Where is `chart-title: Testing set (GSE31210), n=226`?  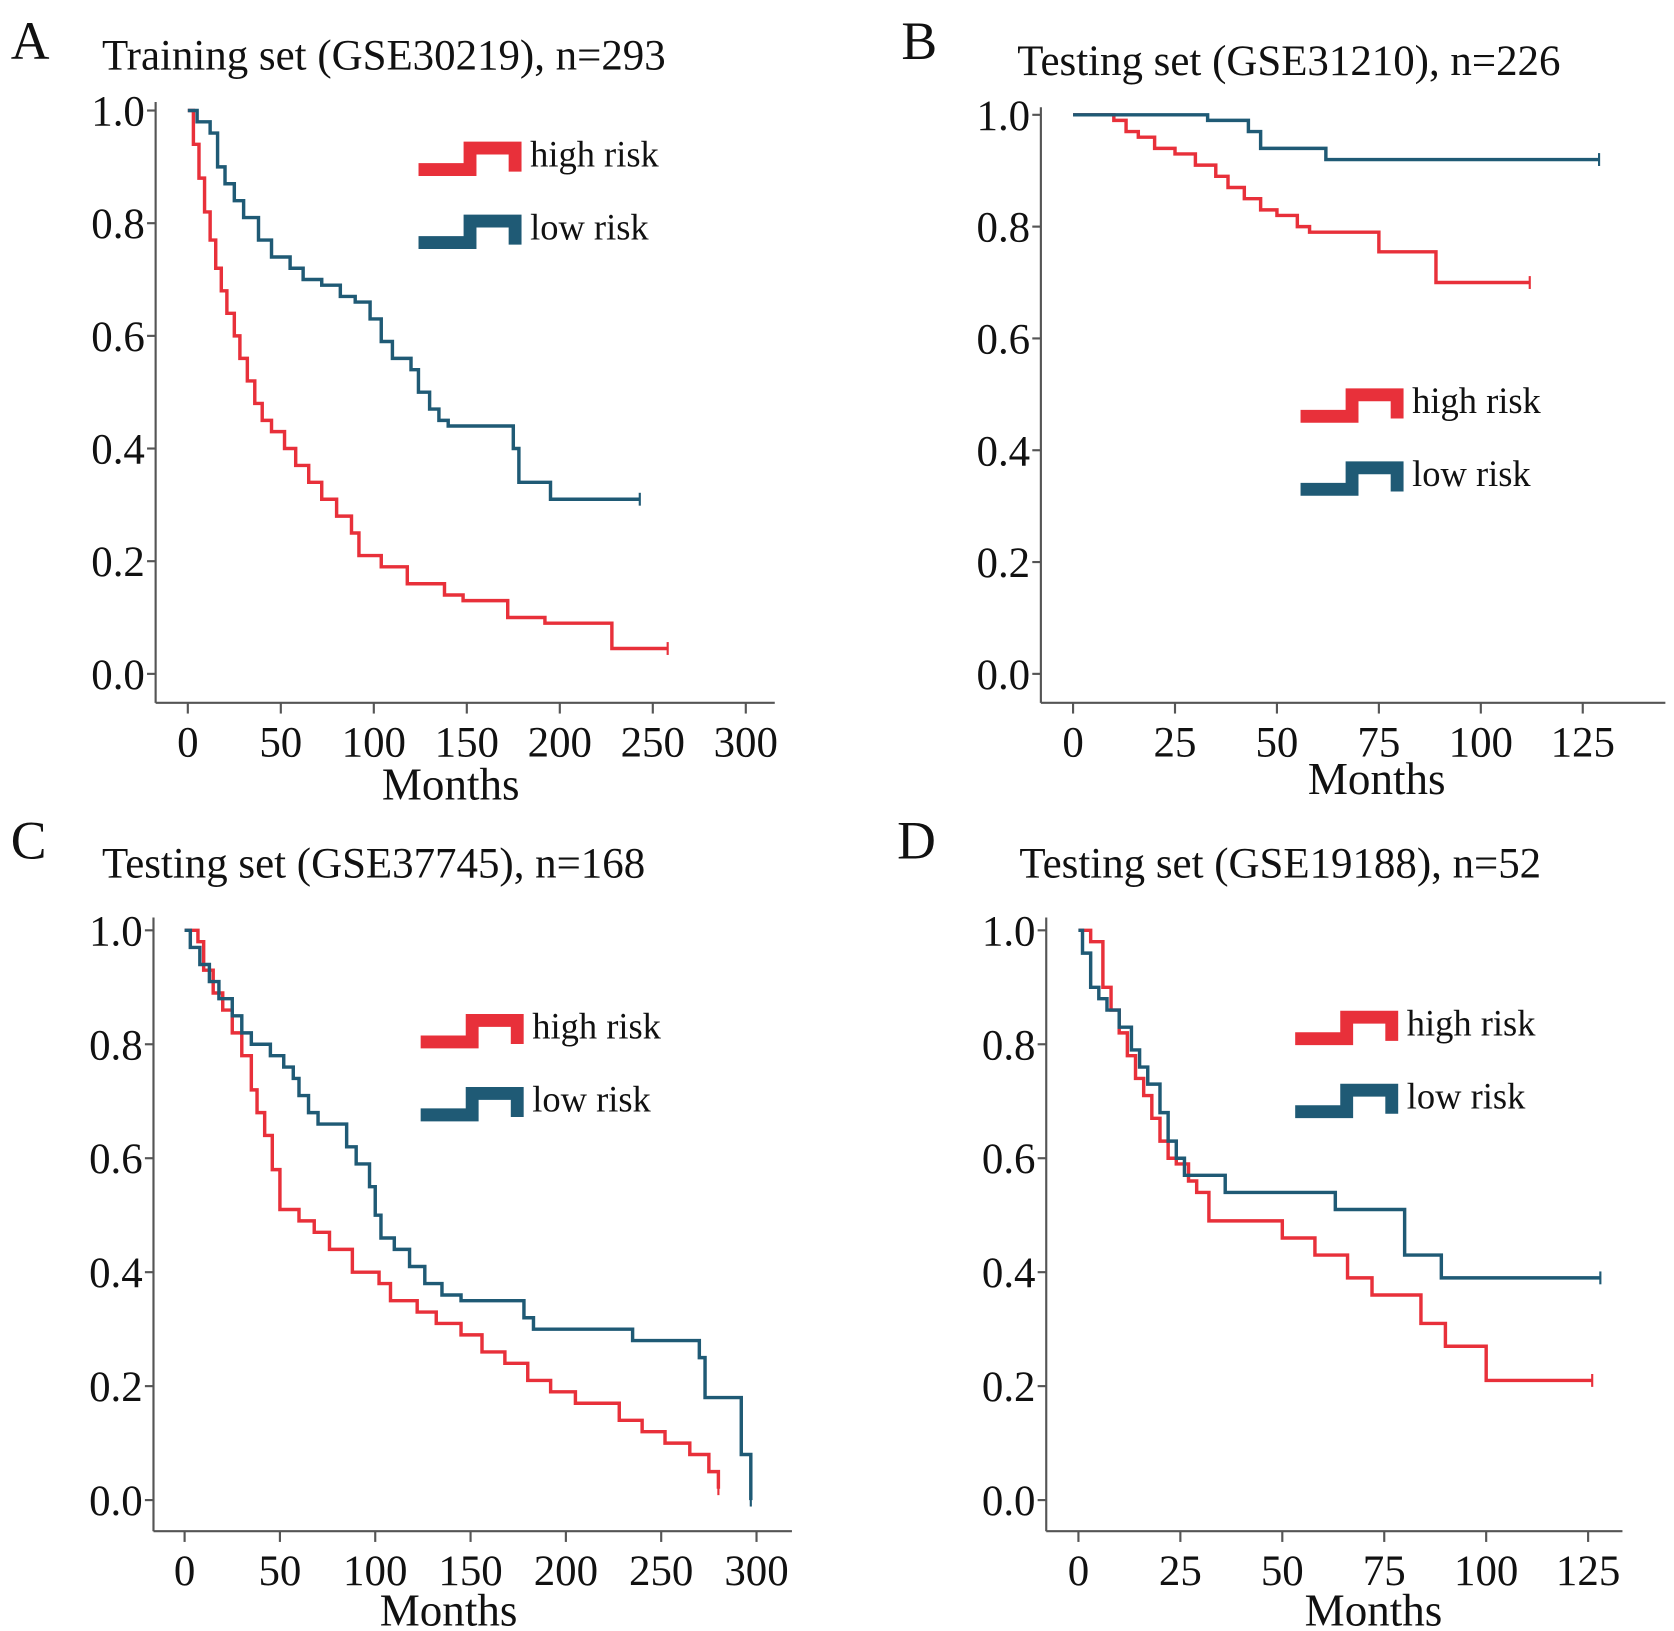
chart-title: Testing set (GSE31210), n=226 is located at coordinates (1288, 61).